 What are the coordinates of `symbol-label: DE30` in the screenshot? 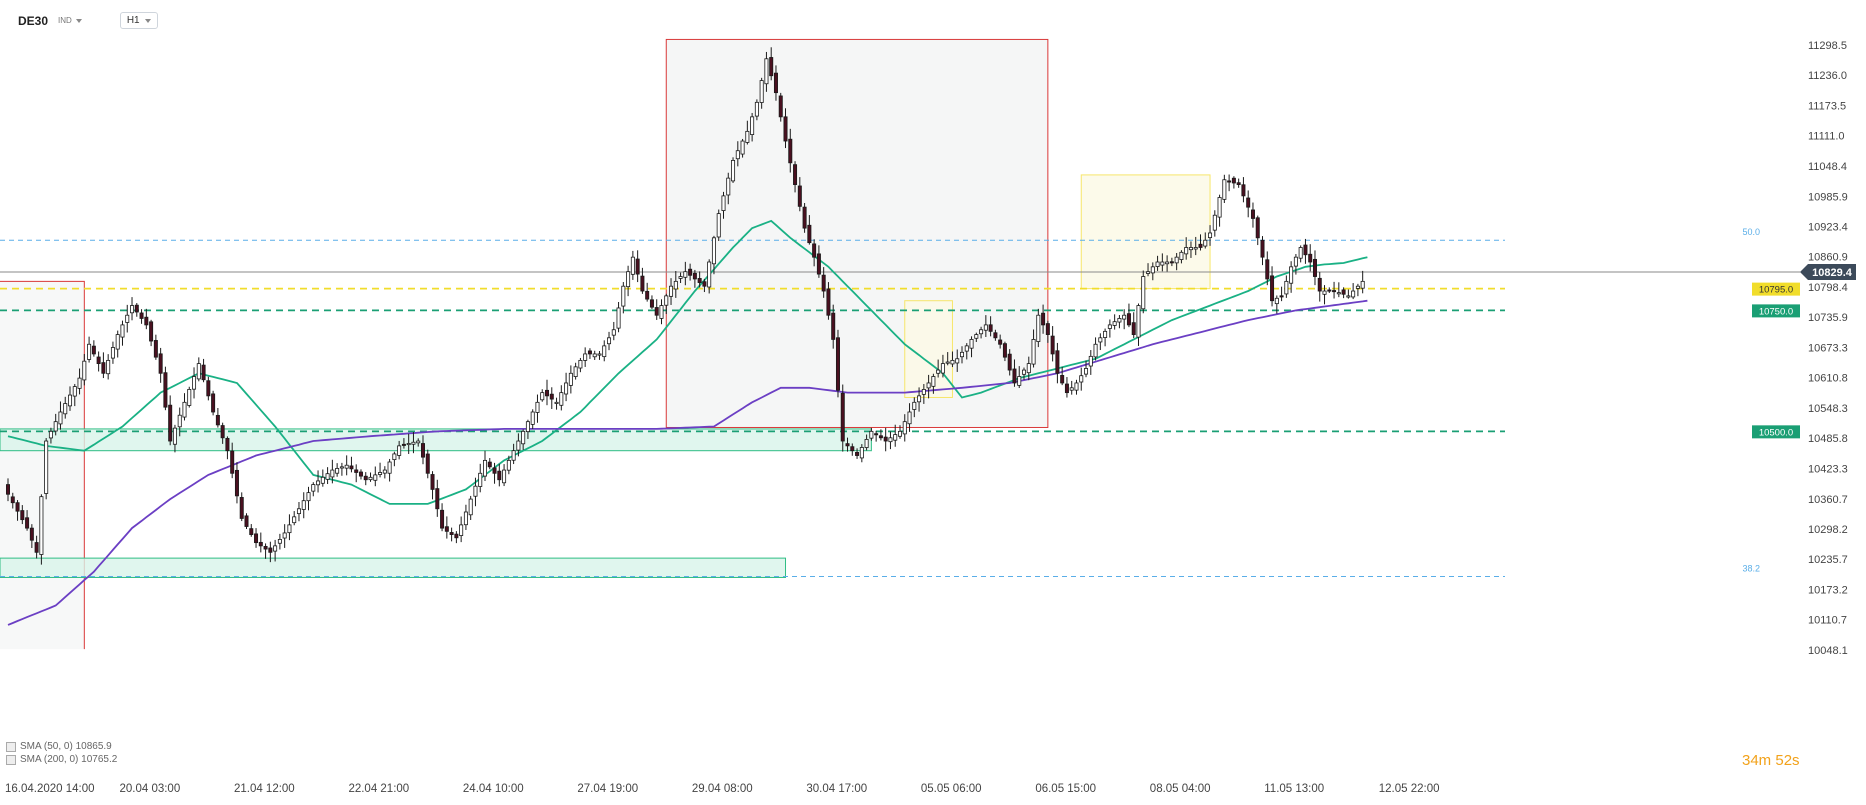 It's located at (33, 20).